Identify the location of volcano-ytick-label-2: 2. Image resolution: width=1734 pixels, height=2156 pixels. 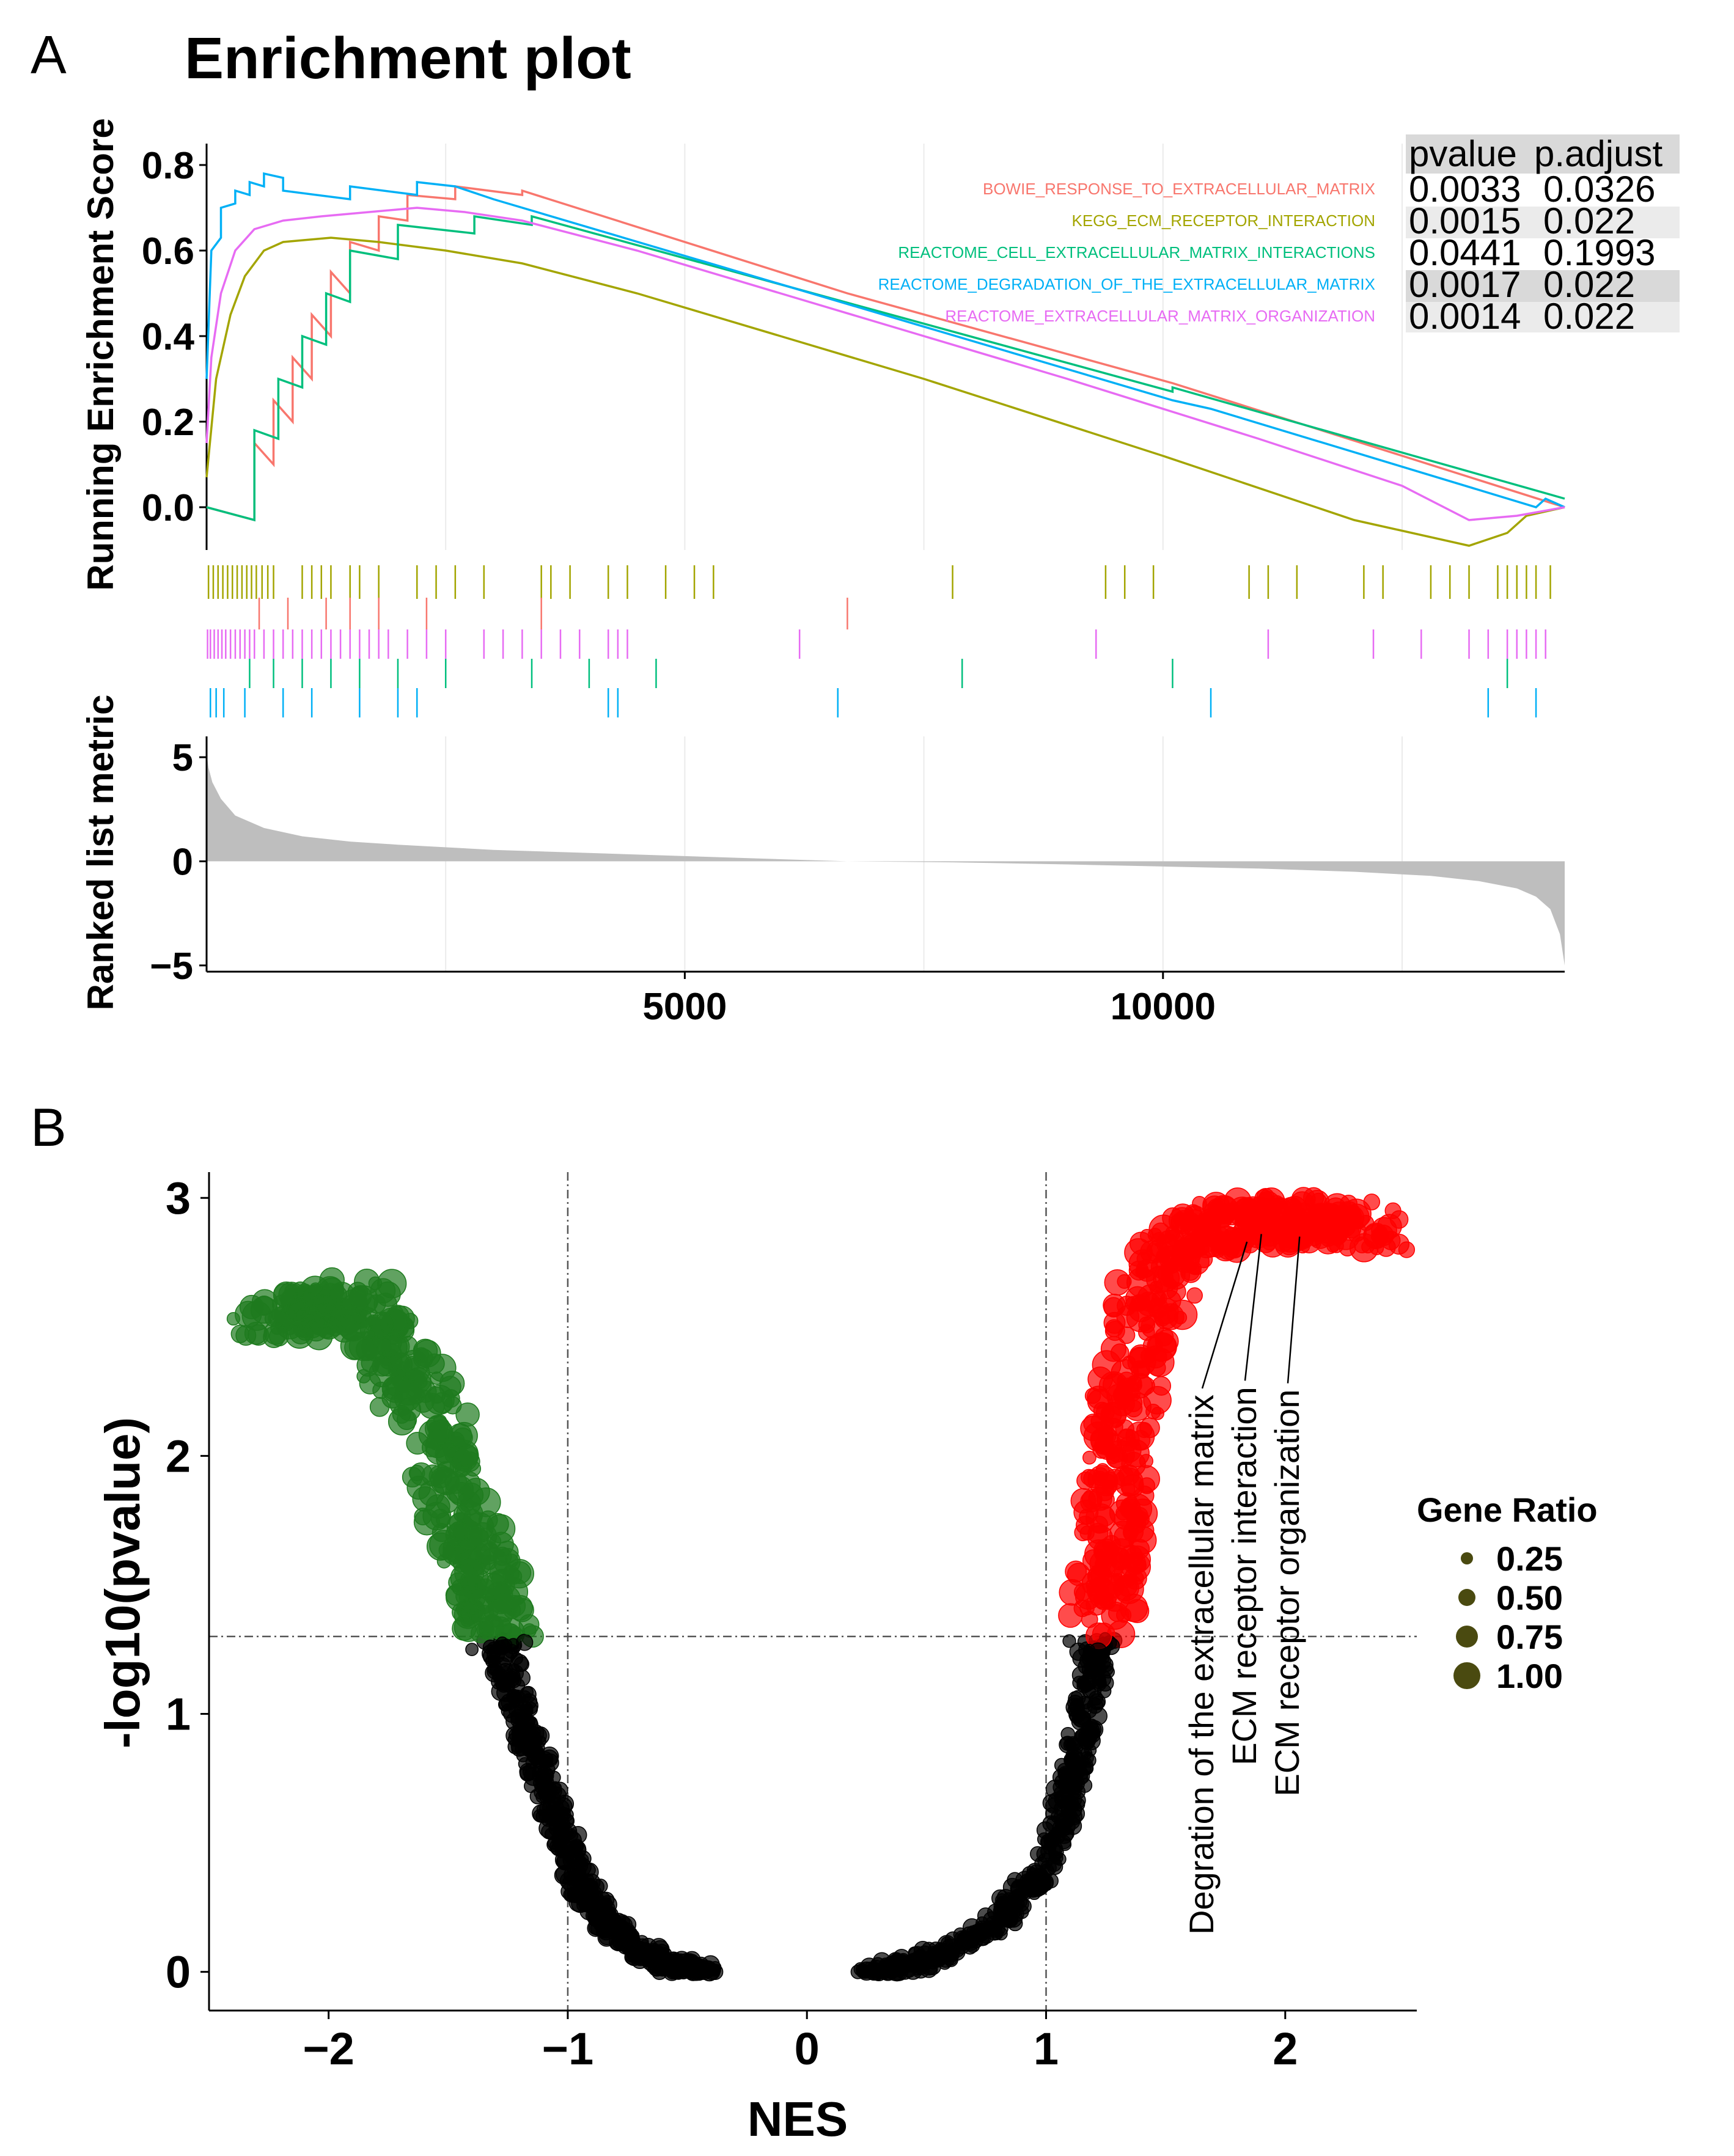
(179, 1456).